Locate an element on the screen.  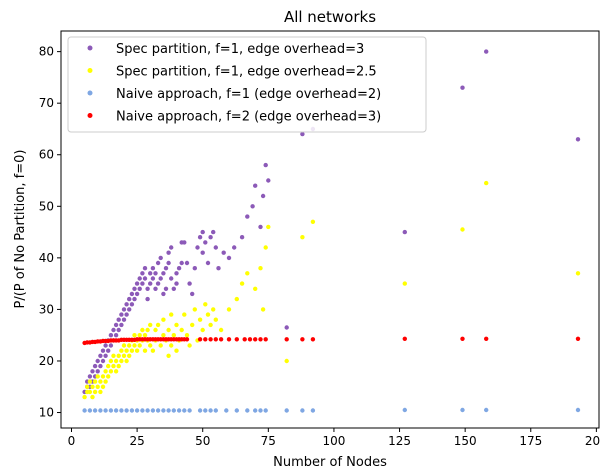
x-axis-label: Number of Nodes is located at coordinates (330, 462).